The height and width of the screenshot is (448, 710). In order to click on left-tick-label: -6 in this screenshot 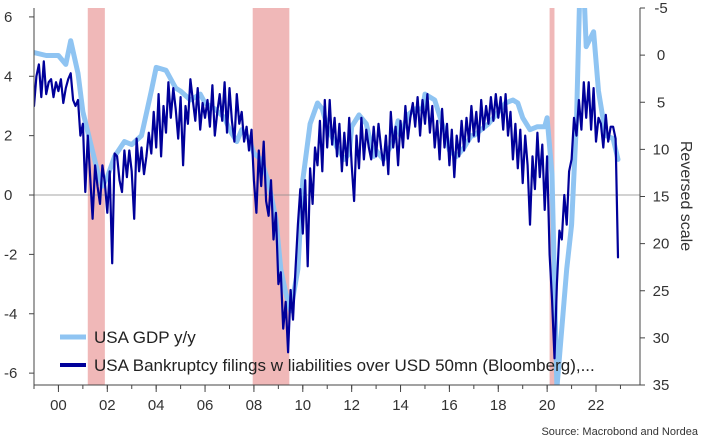, I will do `click(10, 373)`.